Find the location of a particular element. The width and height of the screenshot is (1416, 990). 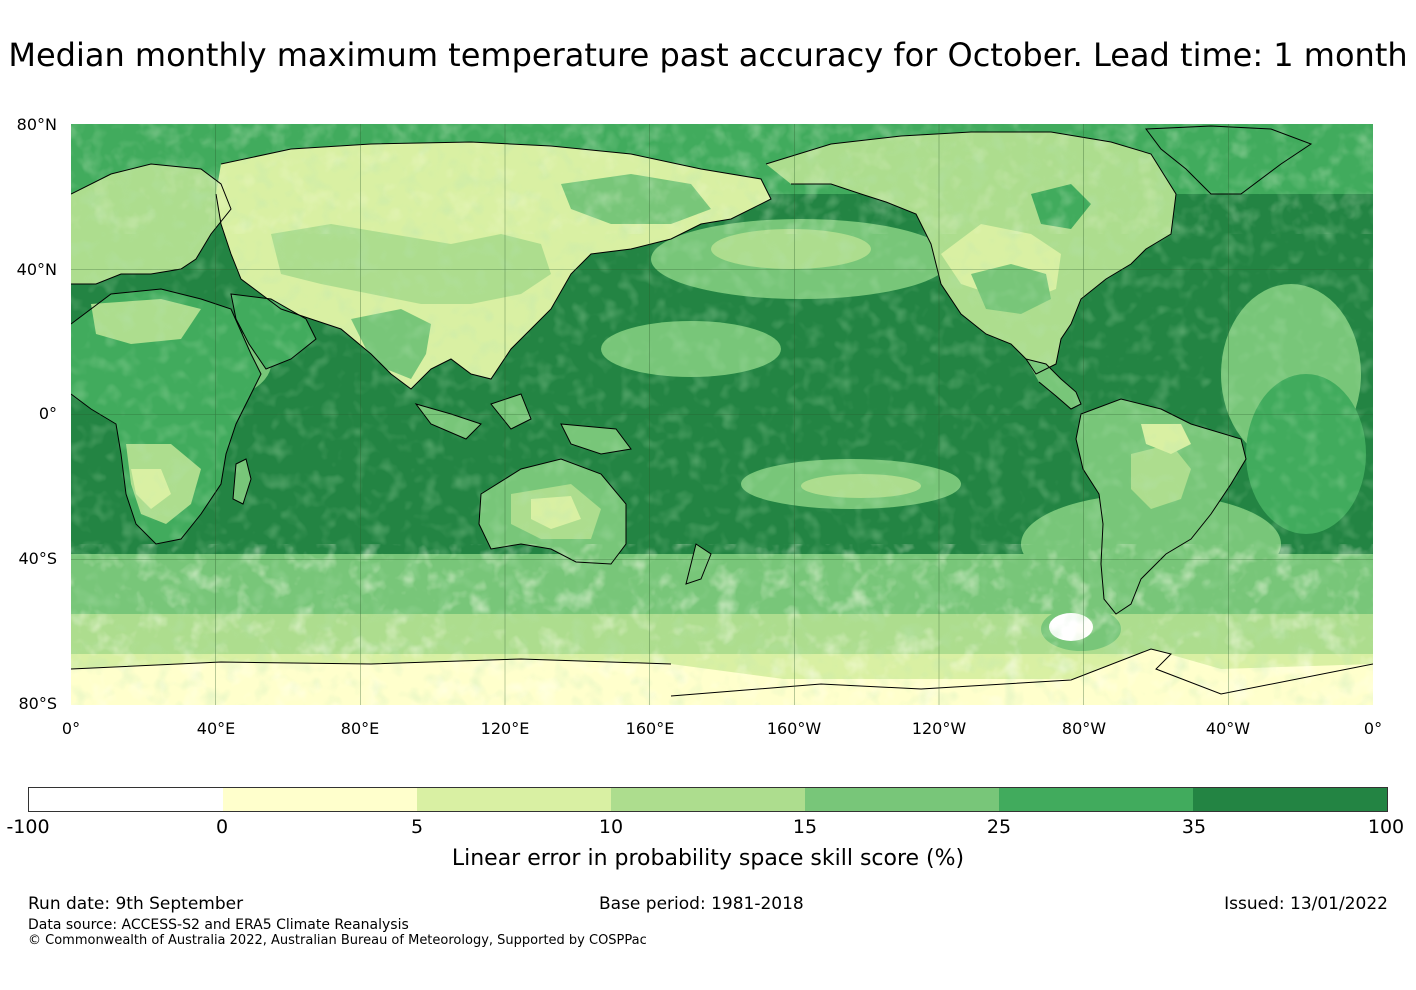

lat-label-80s: 80°S is located at coordinates (37, 703).